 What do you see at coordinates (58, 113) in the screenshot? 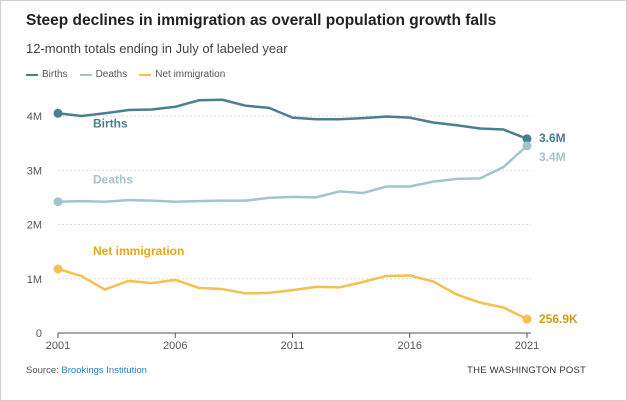
I see `start-point-births` at bounding box center [58, 113].